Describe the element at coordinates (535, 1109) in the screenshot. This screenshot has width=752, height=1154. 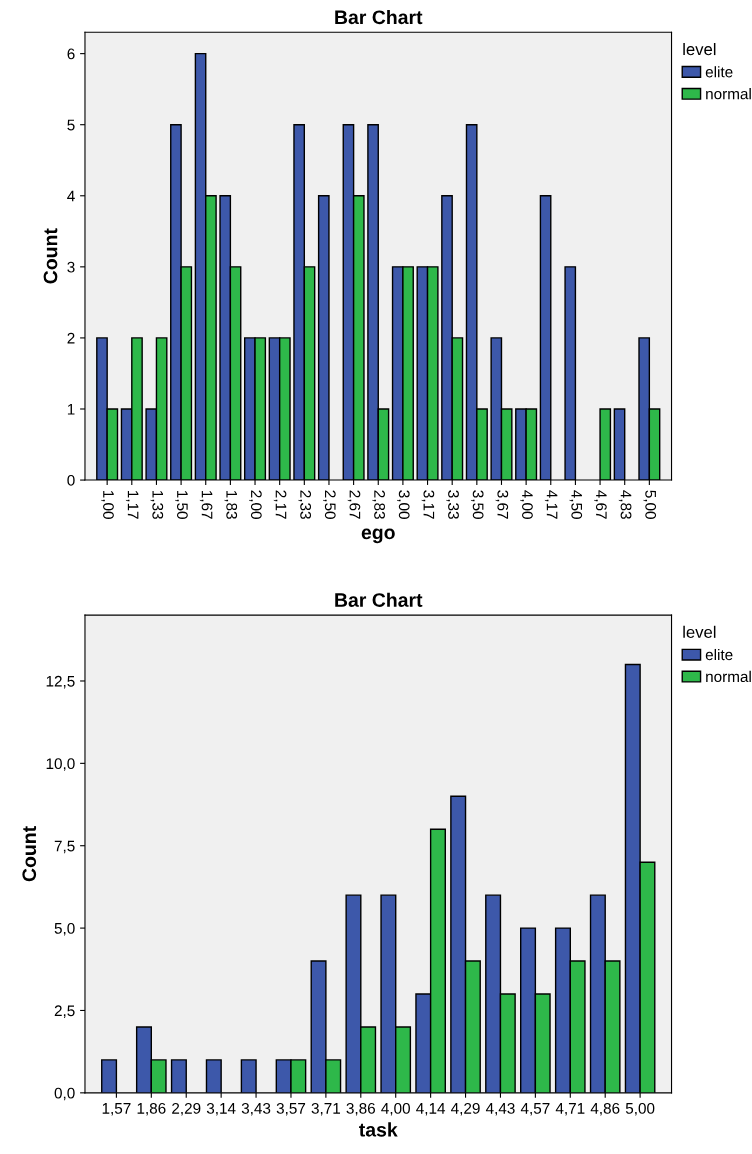
I see `x-tick-label: 4,57` at that location.